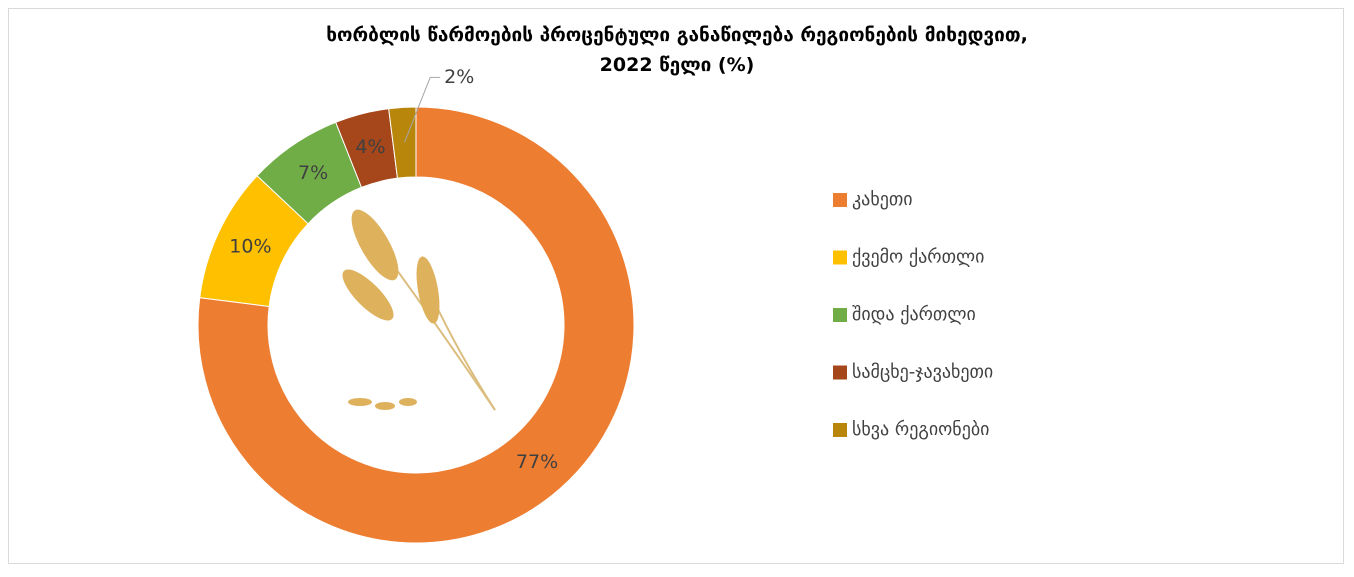 Image resolution: width=1354 pixels, height=577 pixels. I want to click on legend-label: შიდა ქართლი, so click(914, 314).